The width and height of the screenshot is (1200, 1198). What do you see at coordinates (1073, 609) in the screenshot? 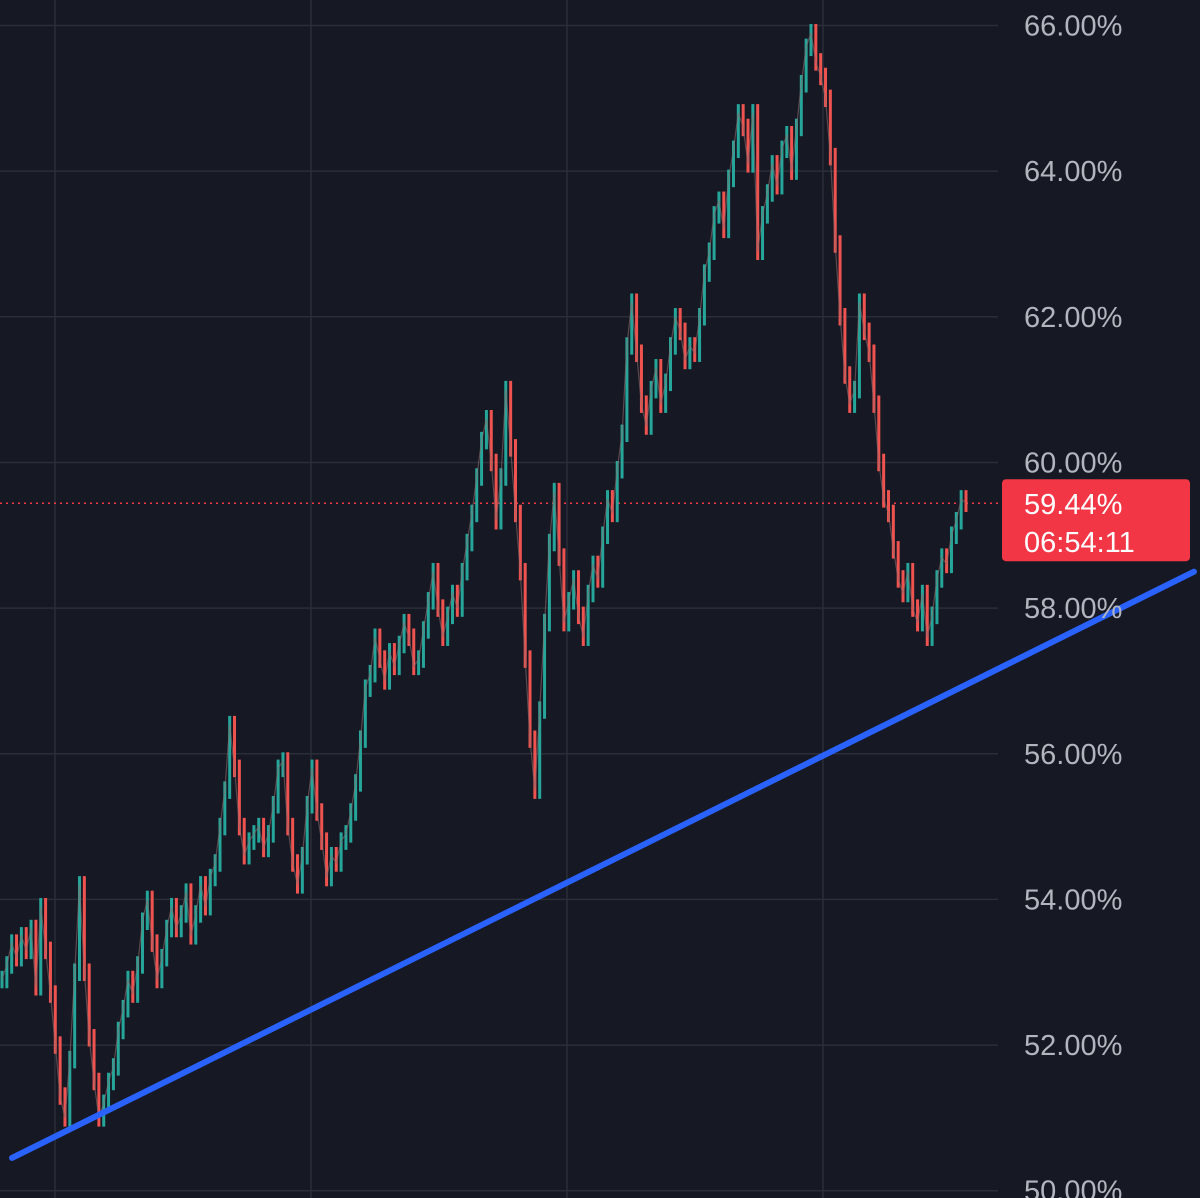
I see `y-tick-label-4: 58.00%` at bounding box center [1073, 609].